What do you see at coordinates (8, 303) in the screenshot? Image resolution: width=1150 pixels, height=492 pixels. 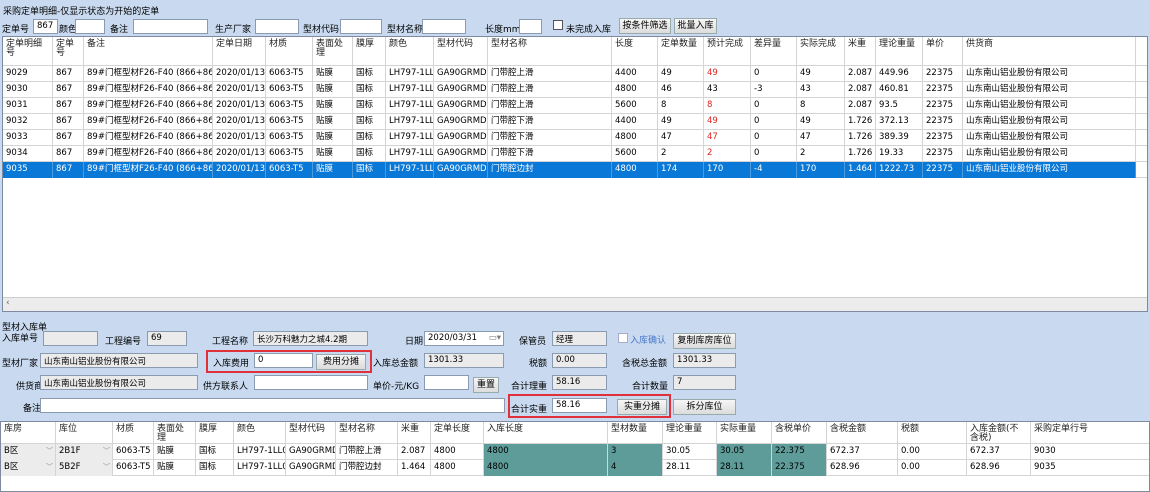 I see `scroll-left-icon: ‹` at bounding box center [8, 303].